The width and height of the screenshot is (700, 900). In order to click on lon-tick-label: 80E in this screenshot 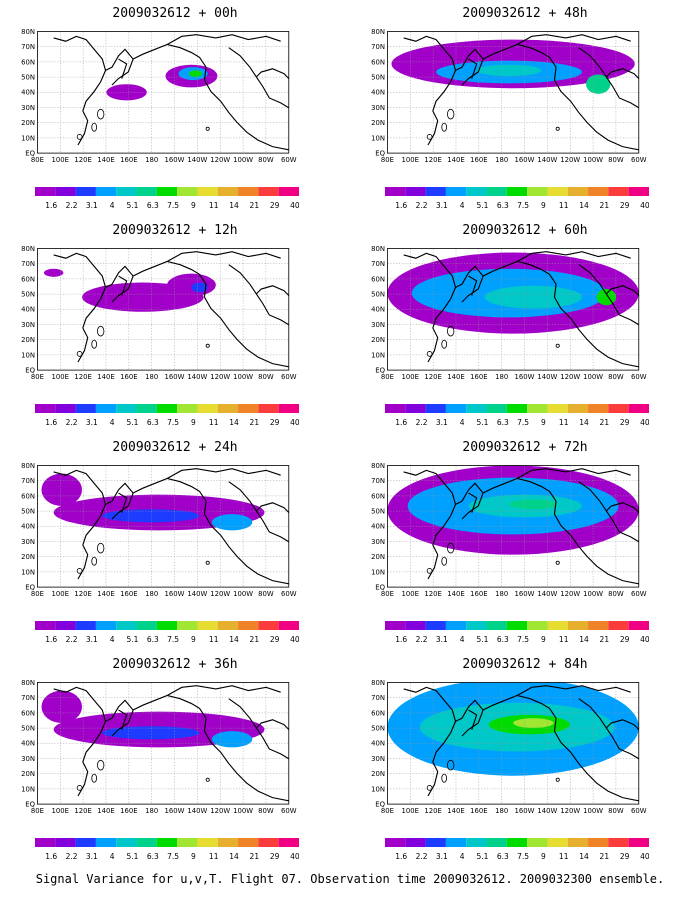, I will do `click(387, 594)`.